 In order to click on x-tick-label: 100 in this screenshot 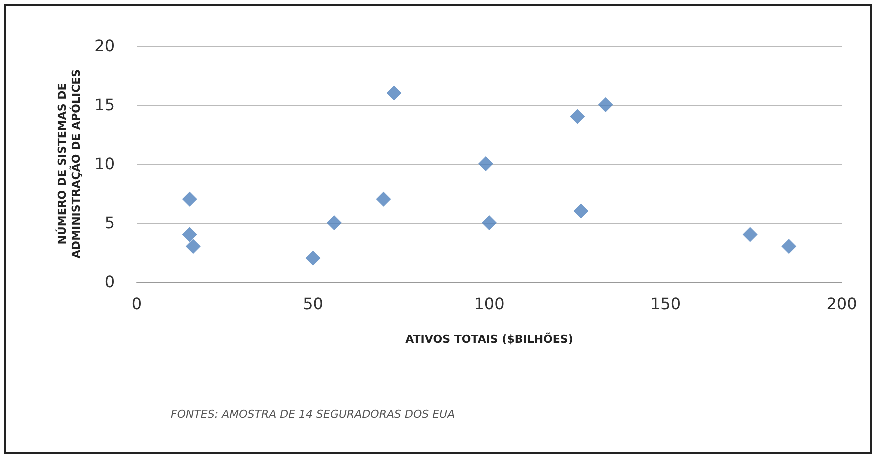, I will do `click(489, 304)`.